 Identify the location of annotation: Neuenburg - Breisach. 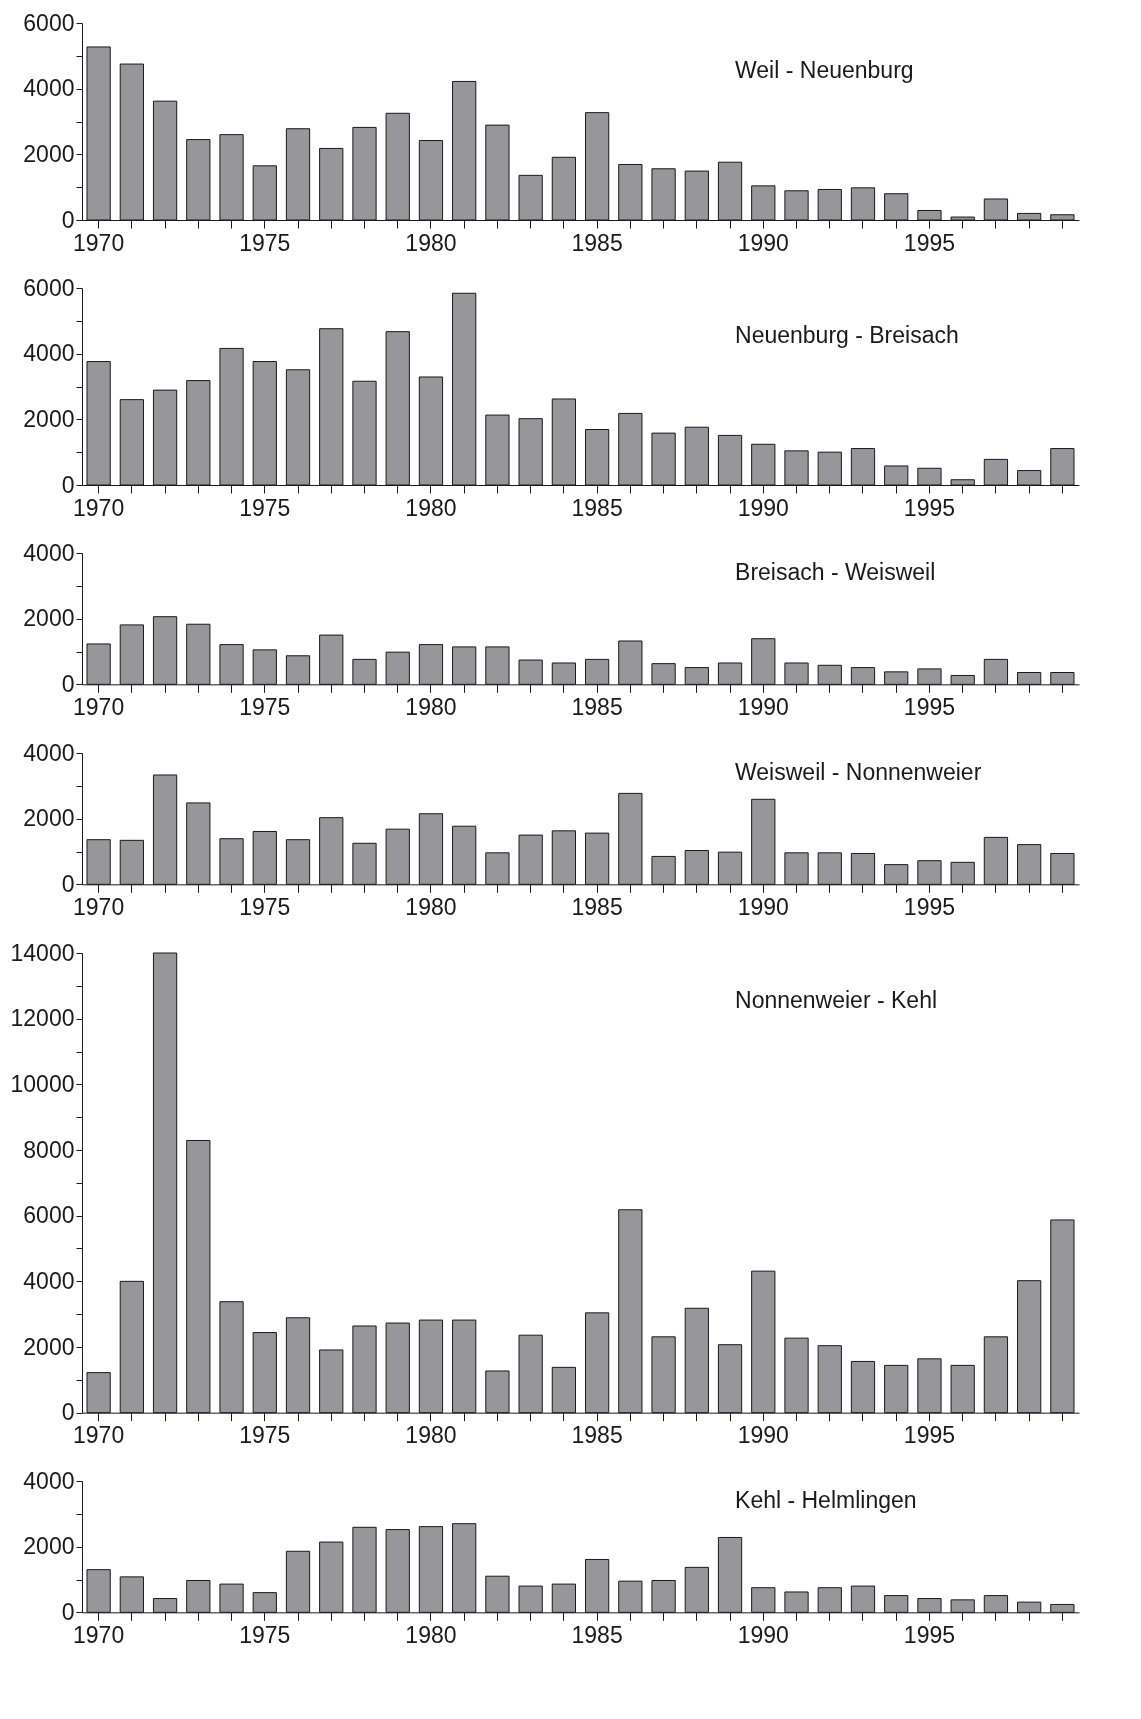
(847, 335).